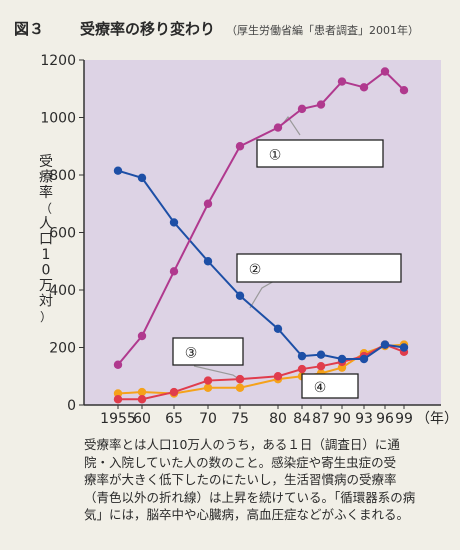 Image resolution: width=460 pixels, height=550 pixels. Describe the element at coordinates (275, 156) in the screenshot. I see `annotation-marker: ①` at that location.